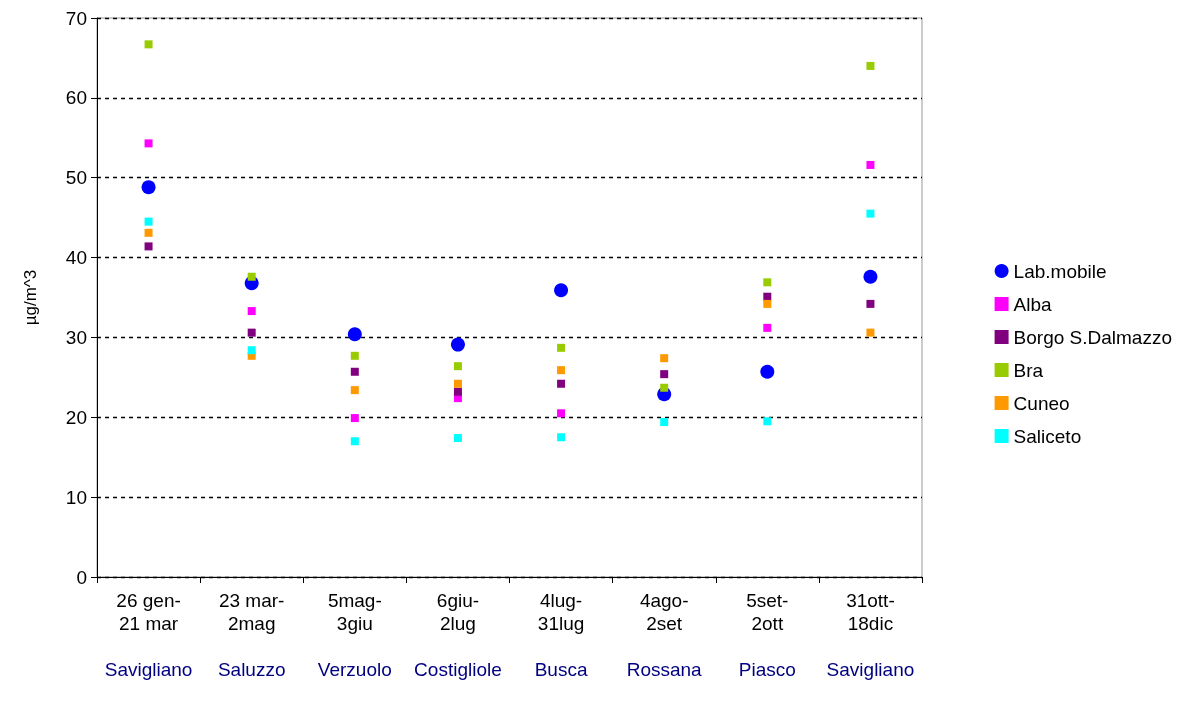  I want to click on legend-label: Lab.mobile, so click(1060, 271).